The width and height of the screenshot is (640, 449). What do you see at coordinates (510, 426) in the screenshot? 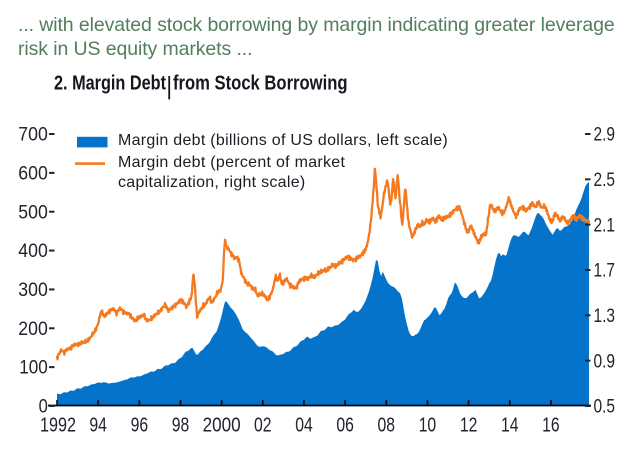
I see `svg-text: 14` at bounding box center [510, 426].